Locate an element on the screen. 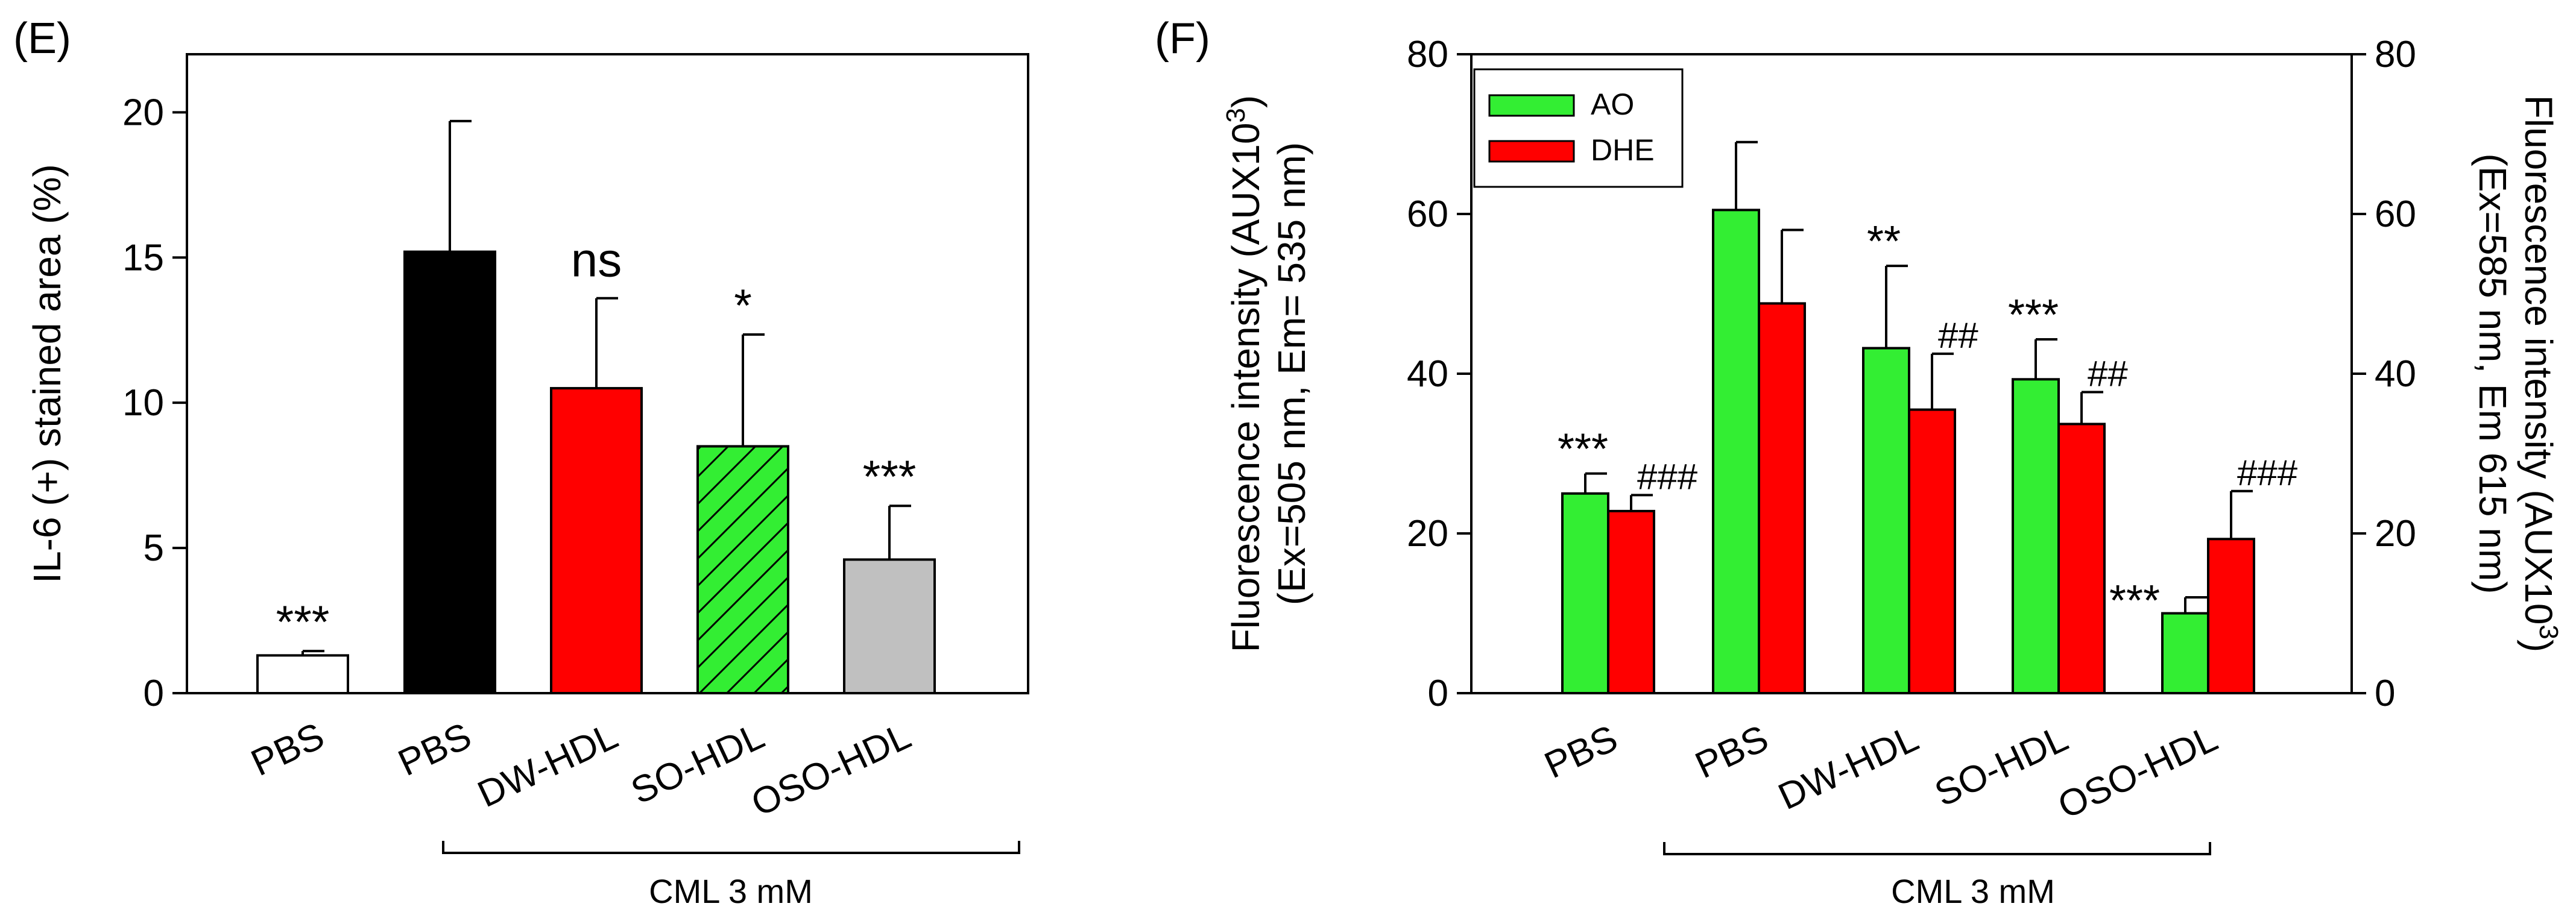 Image resolution: width=2576 pixels, height=921 pixels. panel-f-significance-ao: ** is located at coordinates (1884, 242).